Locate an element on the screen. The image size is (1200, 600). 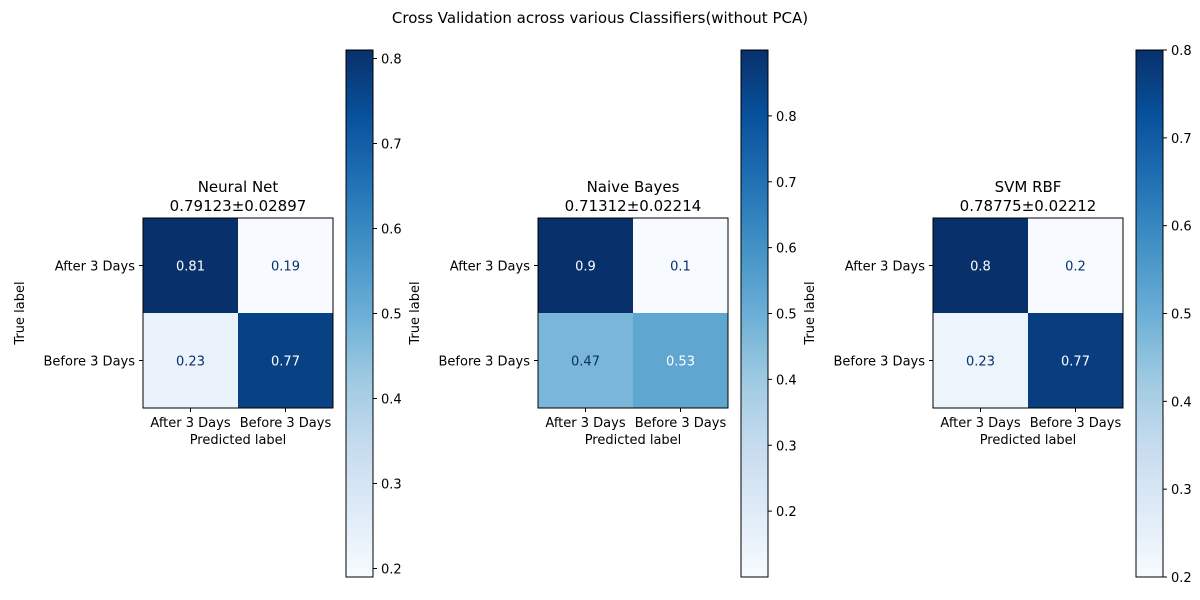
cell-value-label: 0.1 is located at coordinates (680, 267).